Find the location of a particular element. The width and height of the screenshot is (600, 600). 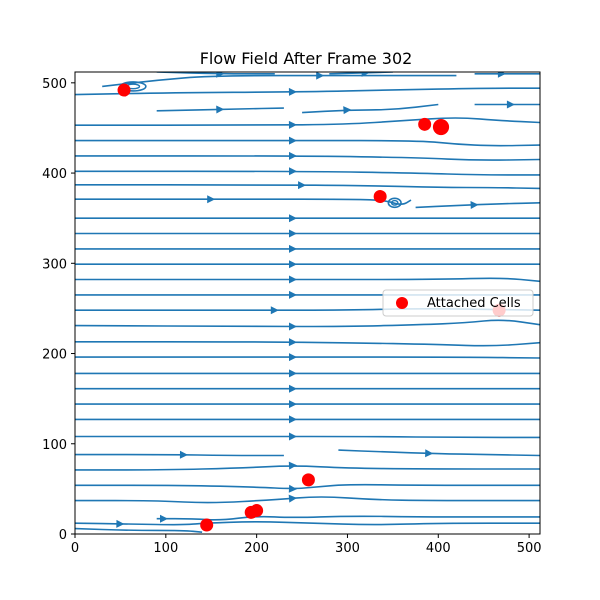

chart-title: Flow Field After Frame 302 is located at coordinates (306, 58).